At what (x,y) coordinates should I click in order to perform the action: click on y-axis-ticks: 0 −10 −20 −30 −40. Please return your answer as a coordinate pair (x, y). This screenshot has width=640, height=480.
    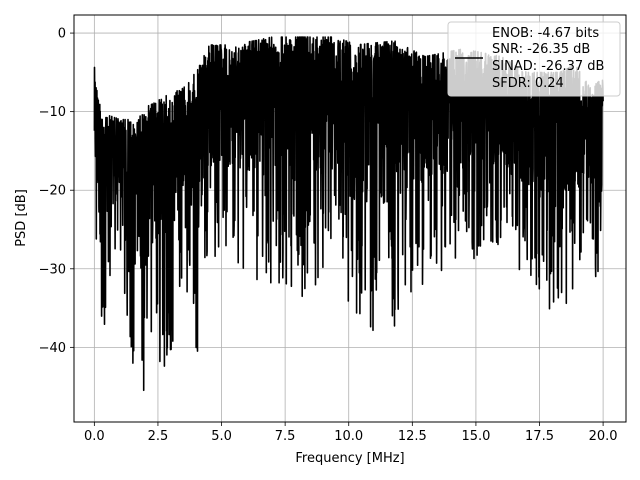
    Looking at the image, I should click on (56, 191).